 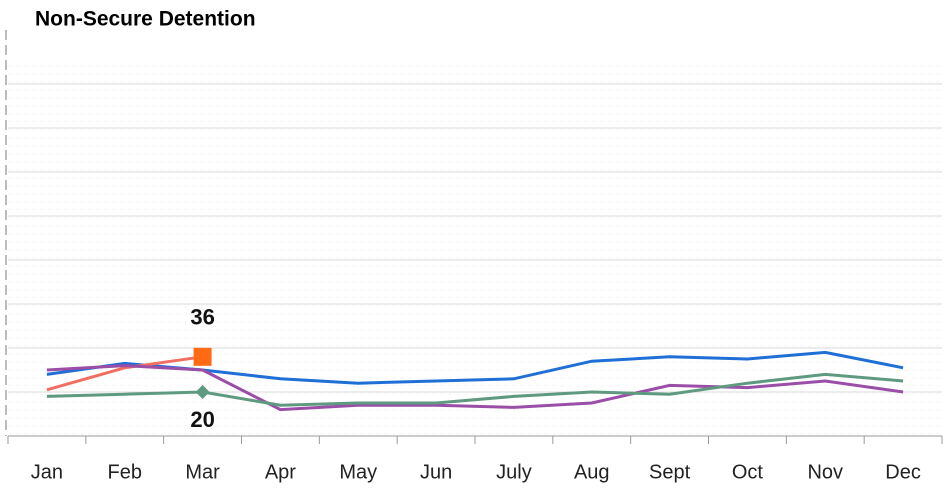 I want to click on x-tick-label: Oct, so click(x=748, y=472).